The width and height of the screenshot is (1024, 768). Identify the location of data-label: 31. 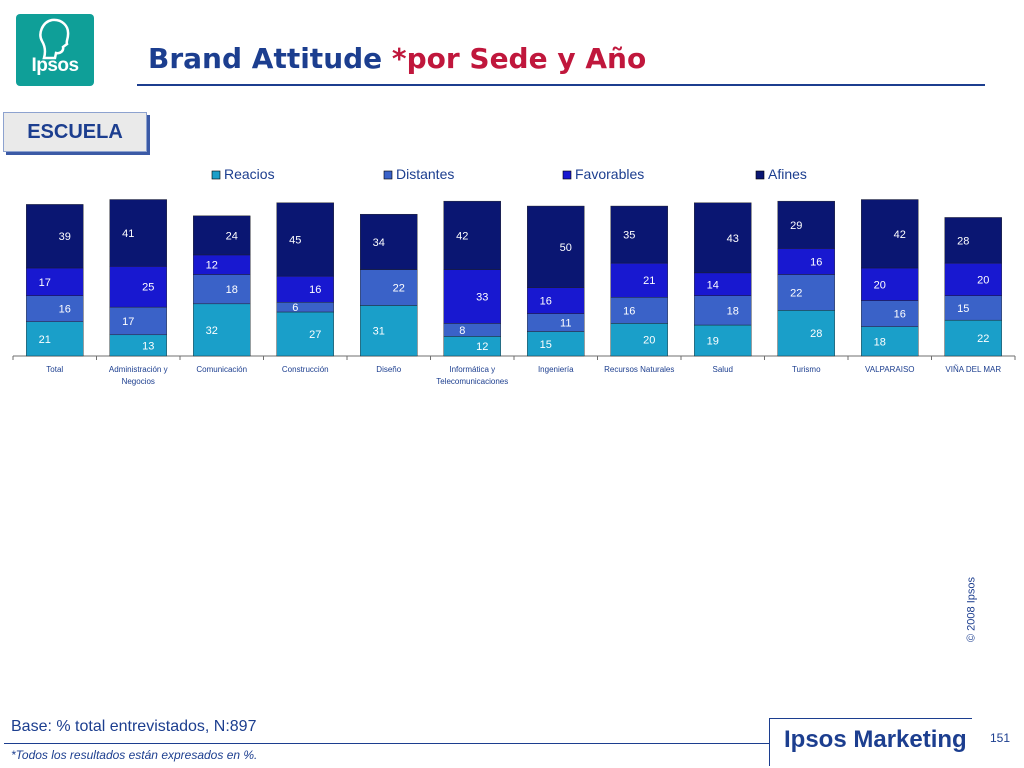
(379, 332).